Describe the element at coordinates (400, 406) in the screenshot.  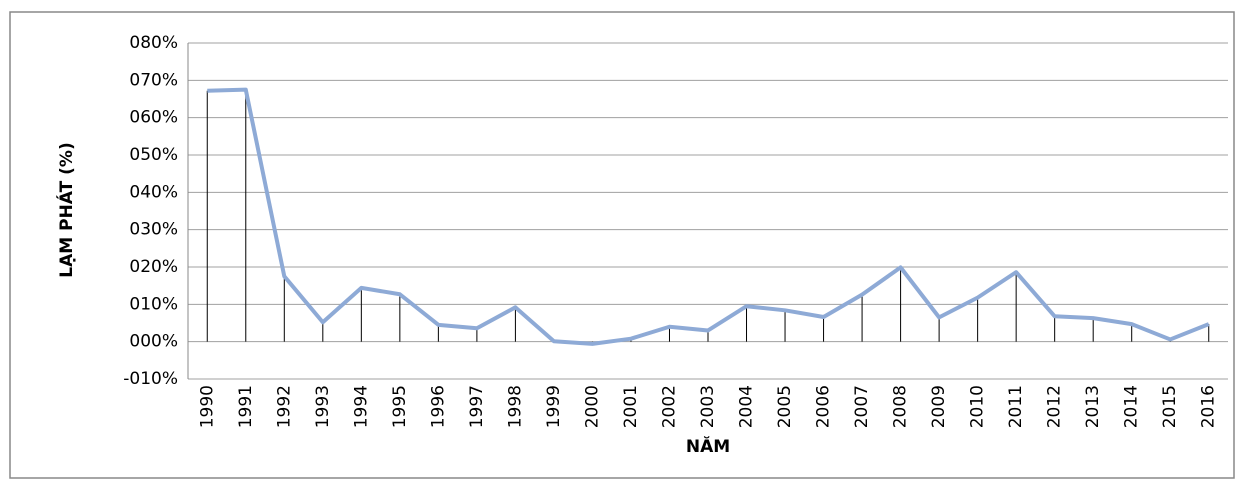
I see `x-tick-label: 1995` at that location.